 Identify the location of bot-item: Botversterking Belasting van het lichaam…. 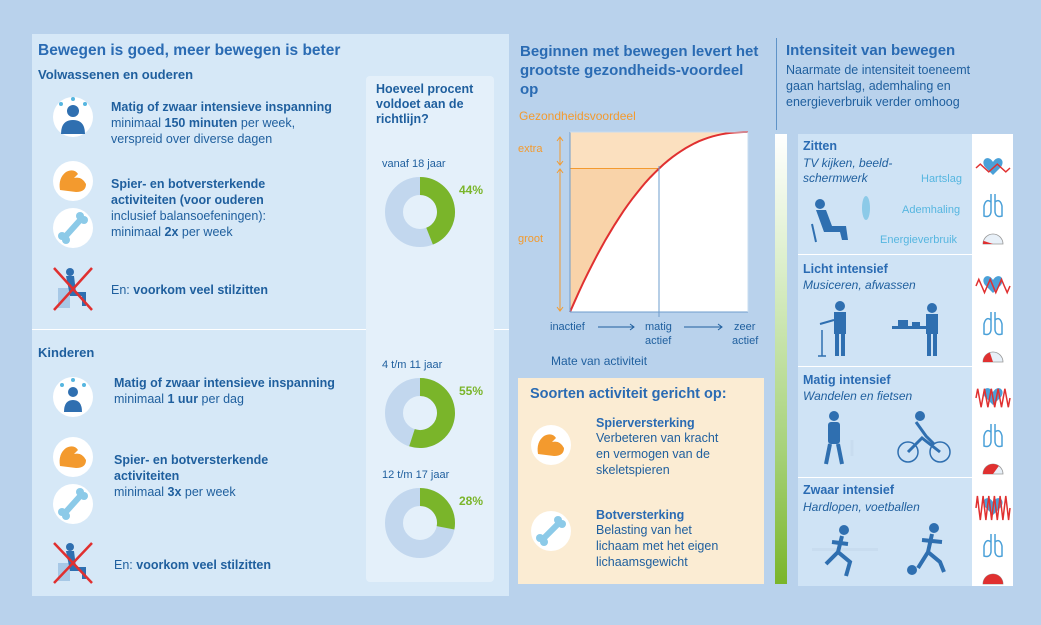
(676, 539).